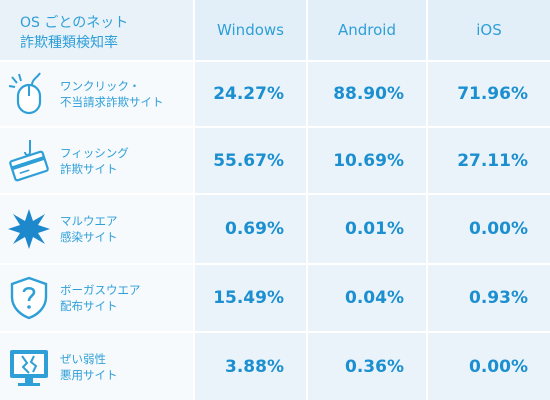  Describe the element at coordinates (100, 86) in the screenshot. I see `row-label-line1: ワンクリック・` at that location.